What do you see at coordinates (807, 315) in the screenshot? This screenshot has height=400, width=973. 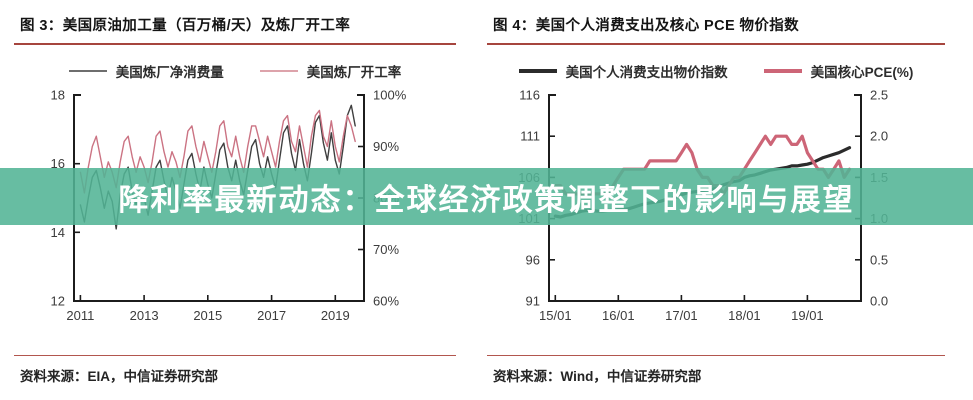 I see `svg-text: 19/01` at bounding box center [807, 315].